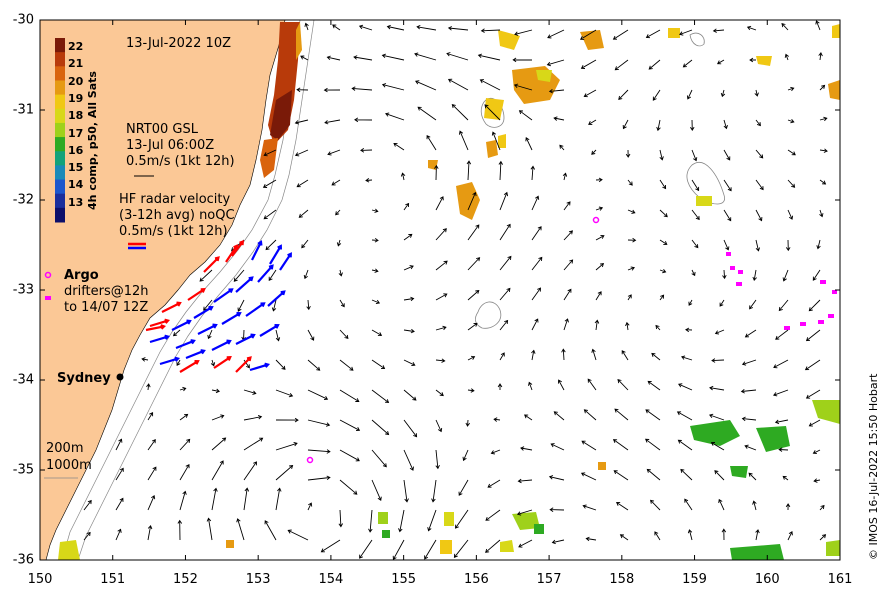 The height and width of the screenshot is (600, 880). Describe the element at coordinates (113, 579) in the screenshot. I see `x-tick-label: 151` at that location.